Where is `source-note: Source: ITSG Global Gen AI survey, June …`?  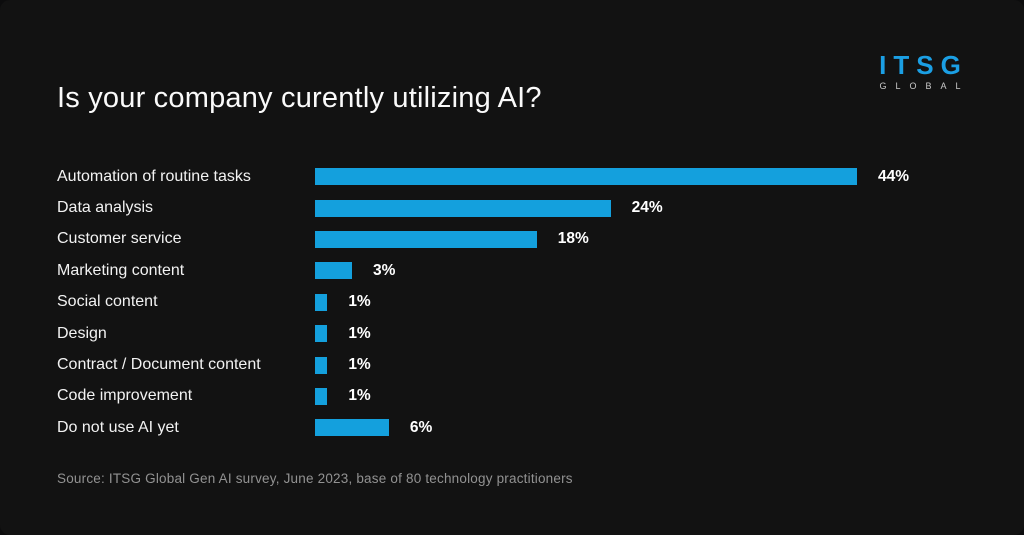
source-note: Source: ITSG Global Gen AI survey, June … is located at coordinates (315, 478).